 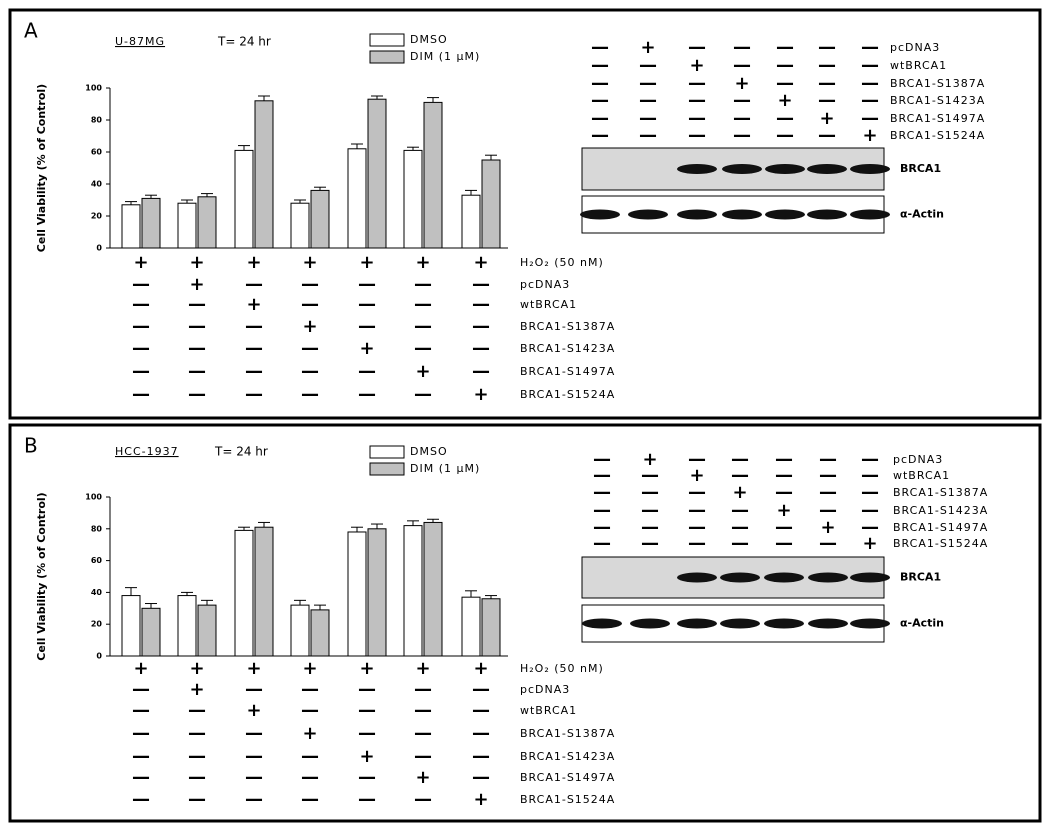 What do you see at coordinates (567, 799) in the screenshot?
I see `treatment-label: BRCA1-S1524A` at bounding box center [567, 799].